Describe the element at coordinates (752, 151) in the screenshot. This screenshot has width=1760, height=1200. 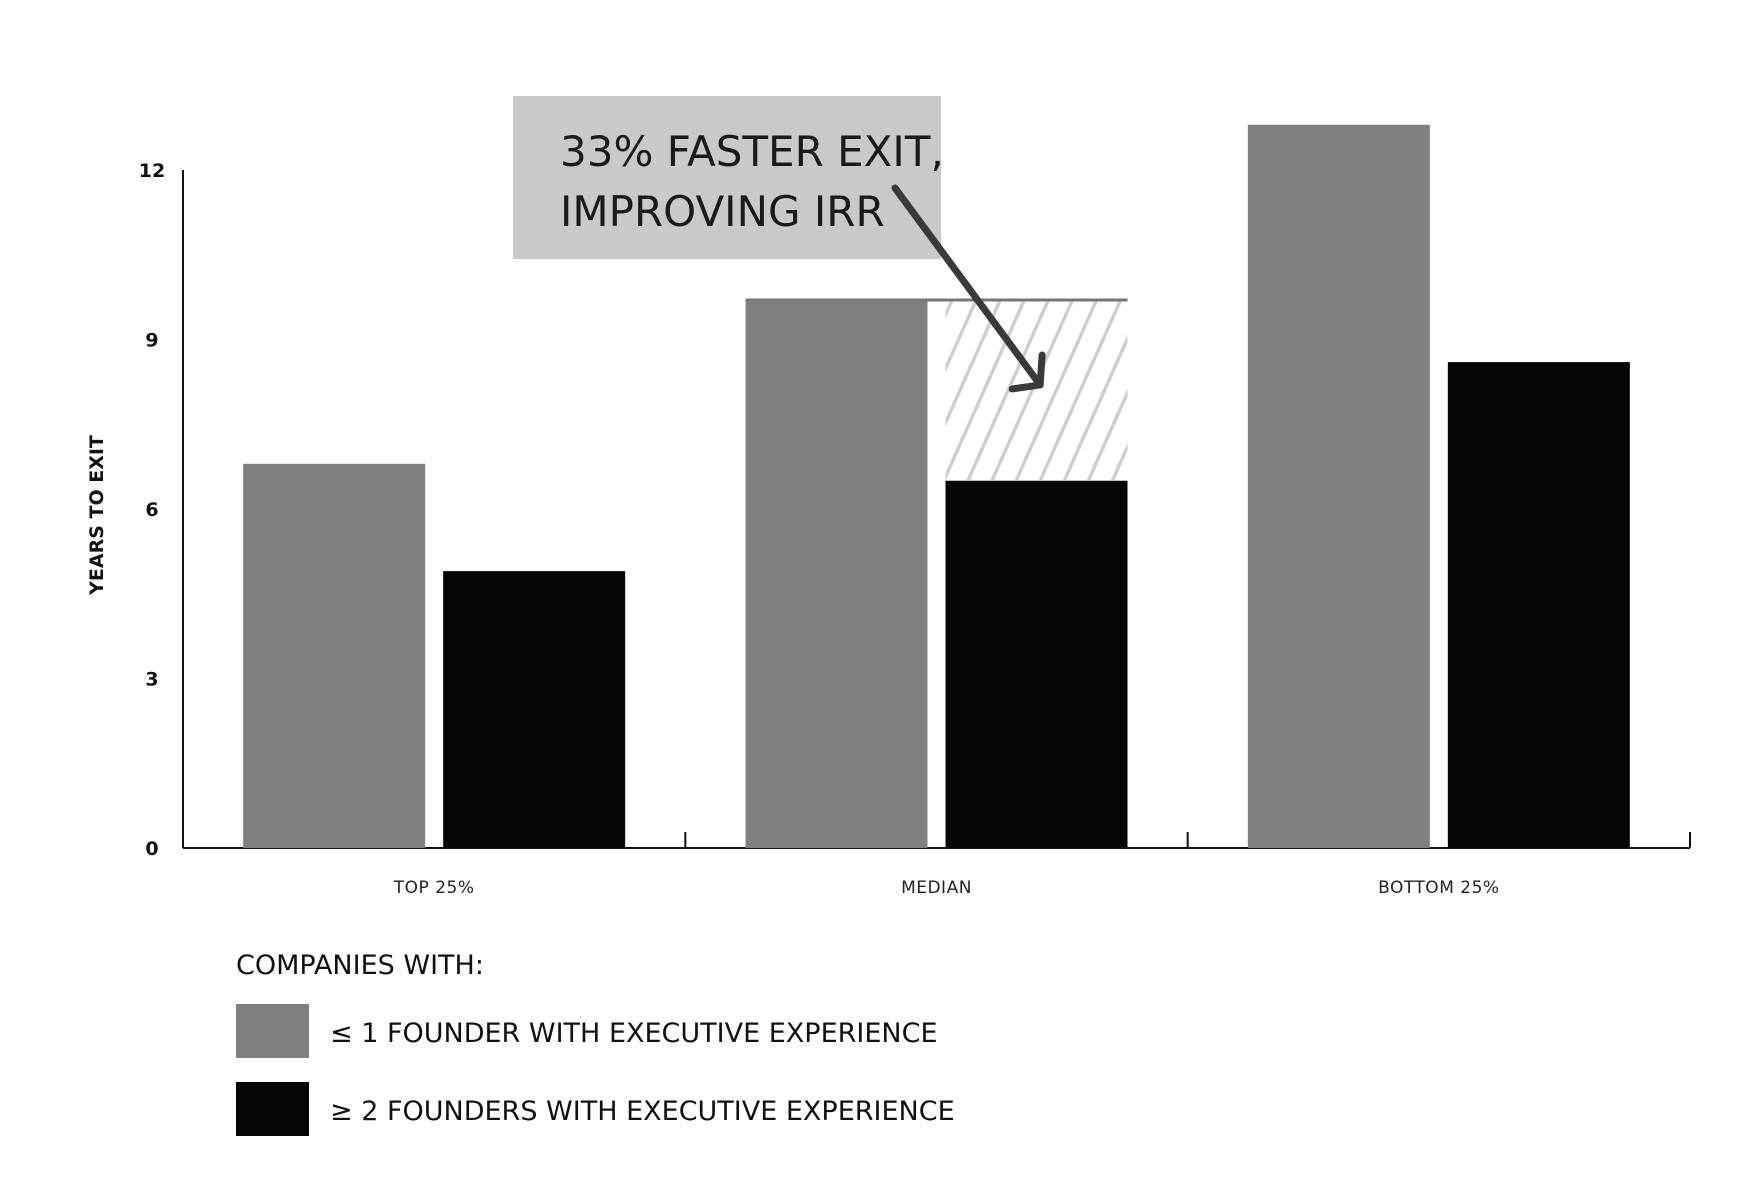
I see `annotation-line-1: 33% FASTER EXIT,` at that location.